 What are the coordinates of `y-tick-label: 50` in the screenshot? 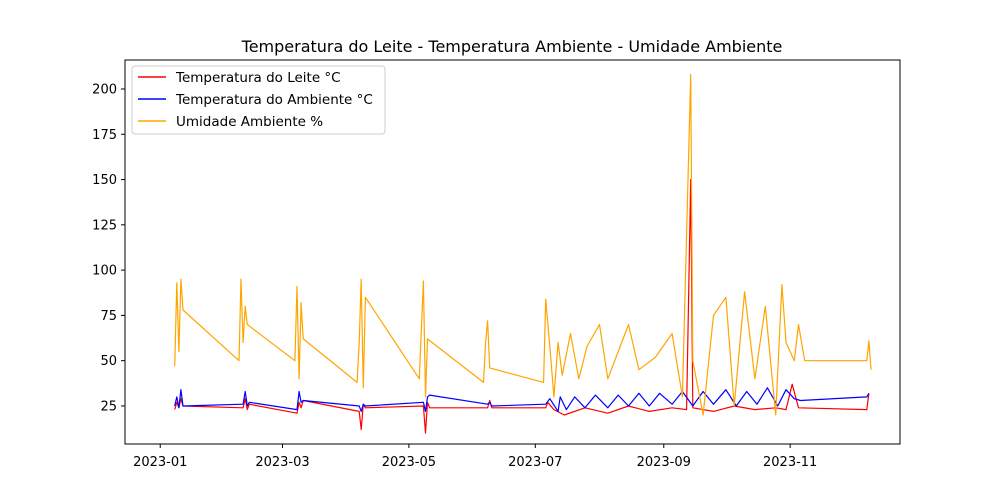 It's located at (108, 361).